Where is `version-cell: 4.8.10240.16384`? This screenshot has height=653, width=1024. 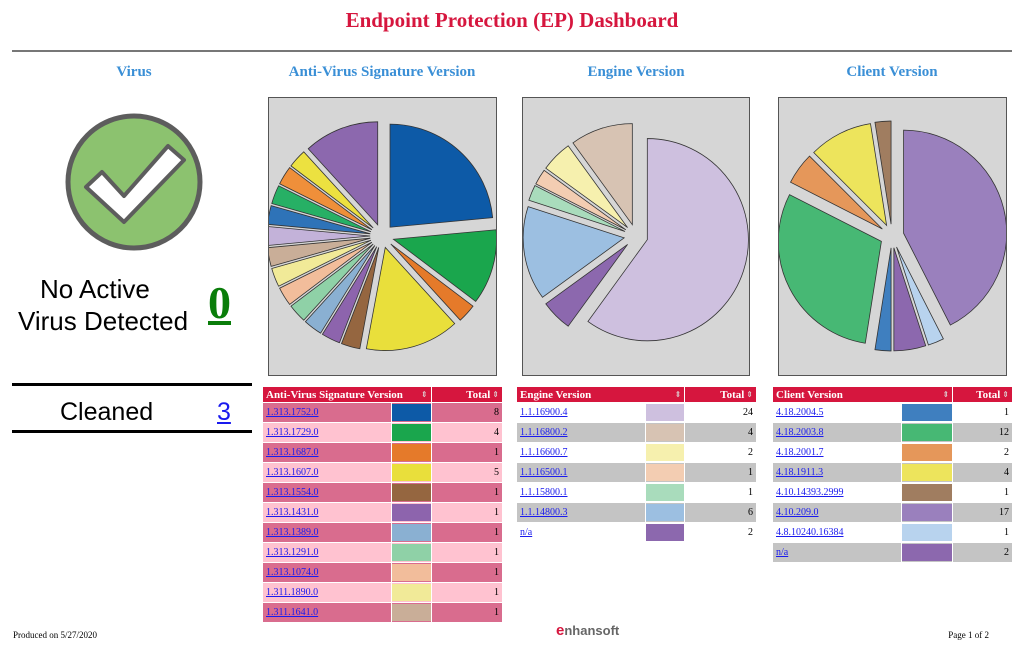
version-cell: 4.8.10240.16384 is located at coordinates (837, 532).